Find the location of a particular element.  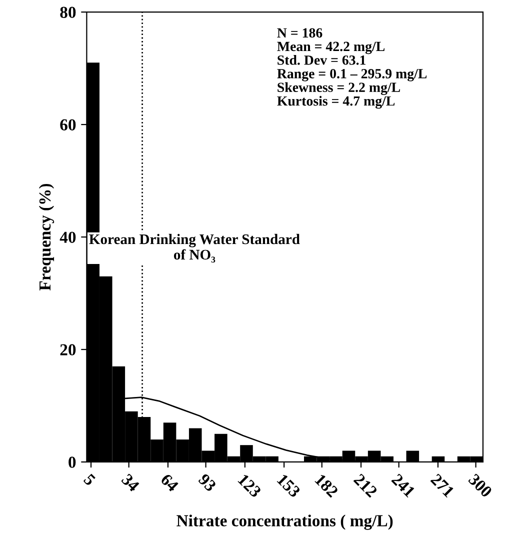

x-tick-label: 123 is located at coordinates (250, 486).